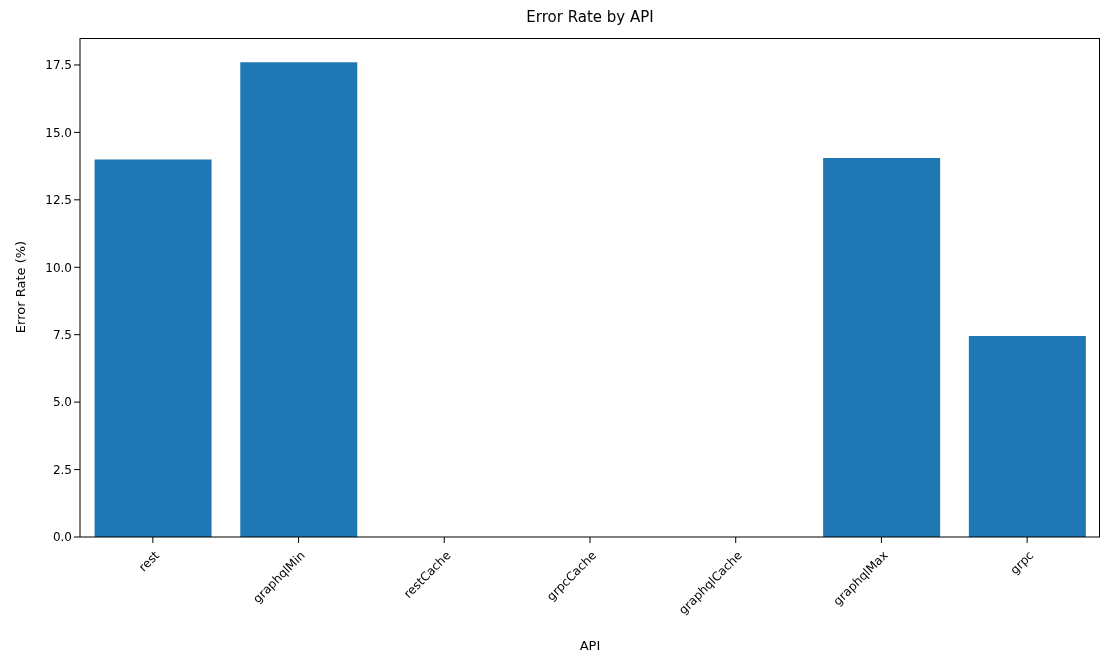  Describe the element at coordinates (62, 469) in the screenshot. I see `y-tick-label: 2.5` at that location.